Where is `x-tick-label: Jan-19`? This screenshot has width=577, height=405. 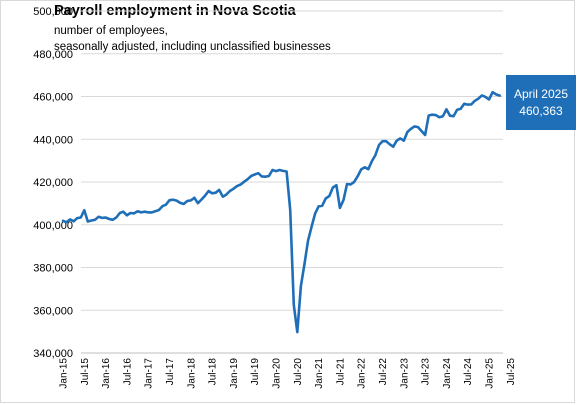
x-tick-label: Jan-19 is located at coordinates (234, 373).